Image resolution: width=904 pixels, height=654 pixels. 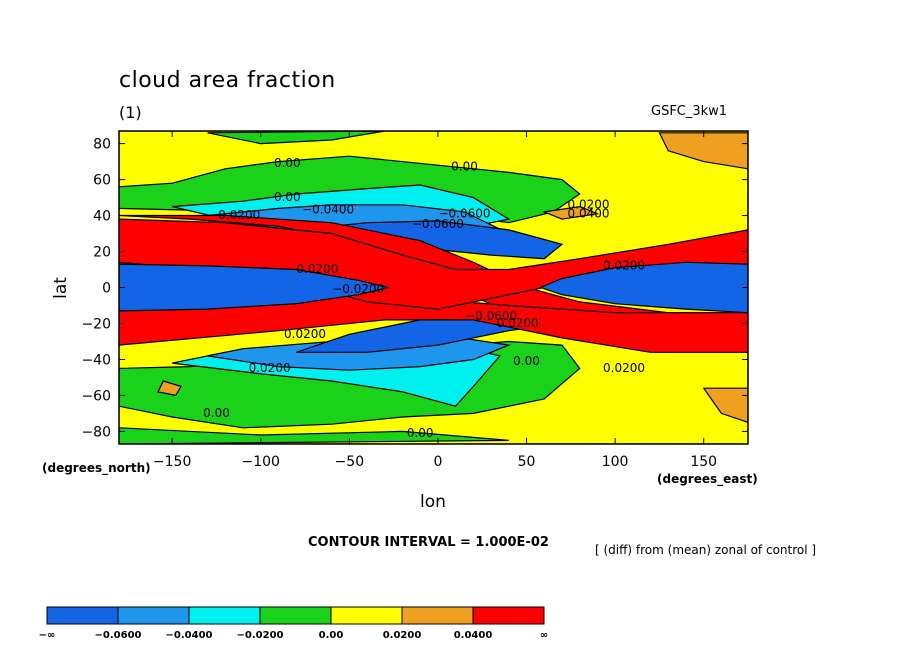 I want to click on colorbar-label: −0.0600, so click(x=118, y=635).